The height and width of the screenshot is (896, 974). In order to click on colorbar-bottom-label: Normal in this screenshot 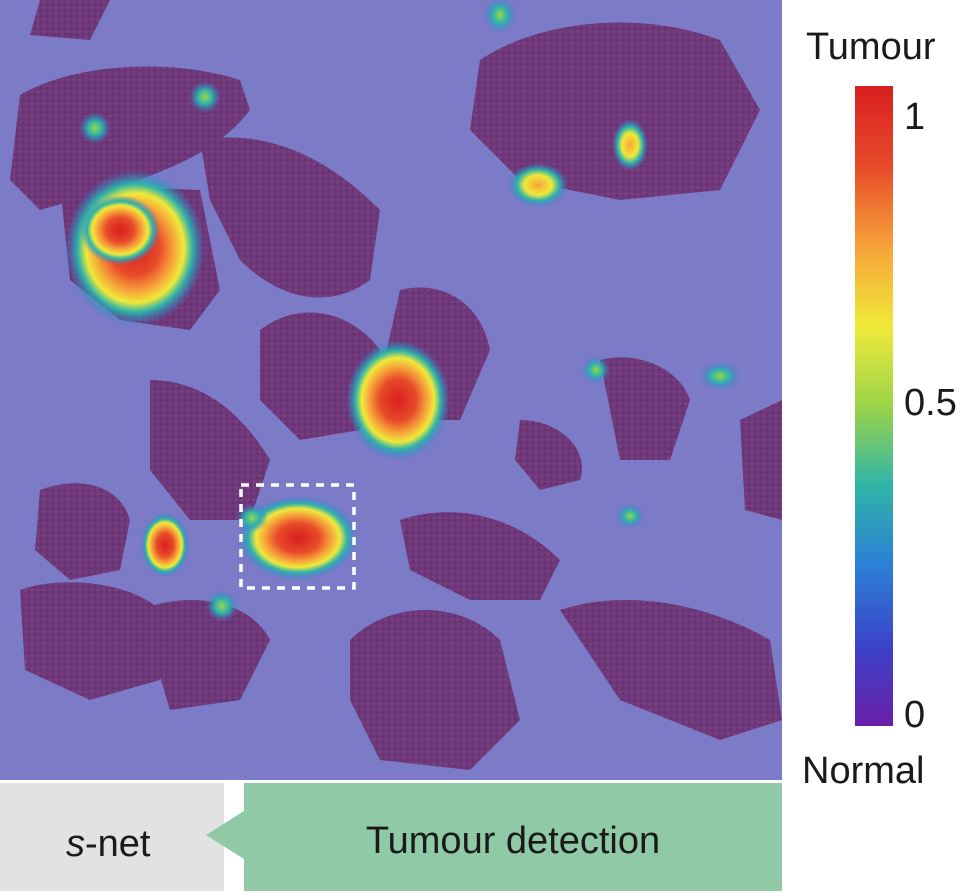, I will do `click(863, 771)`.